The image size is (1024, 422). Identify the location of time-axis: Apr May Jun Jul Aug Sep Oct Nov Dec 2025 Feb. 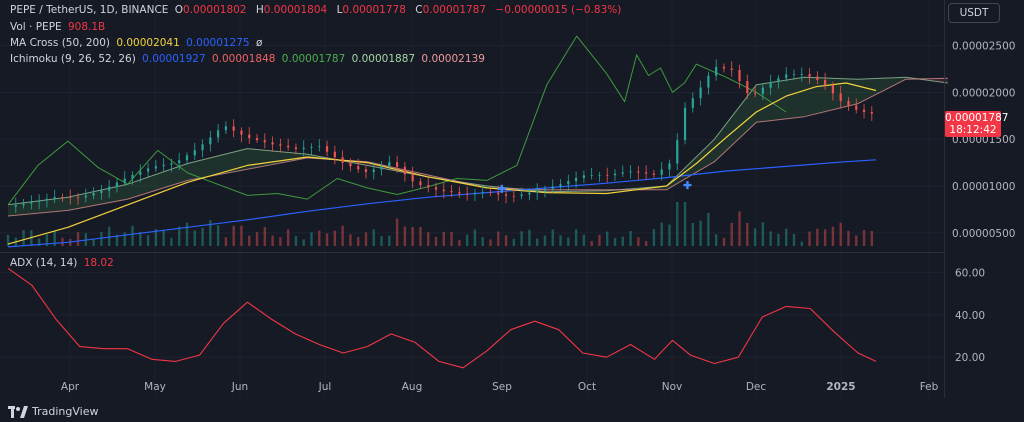
(500, 387).